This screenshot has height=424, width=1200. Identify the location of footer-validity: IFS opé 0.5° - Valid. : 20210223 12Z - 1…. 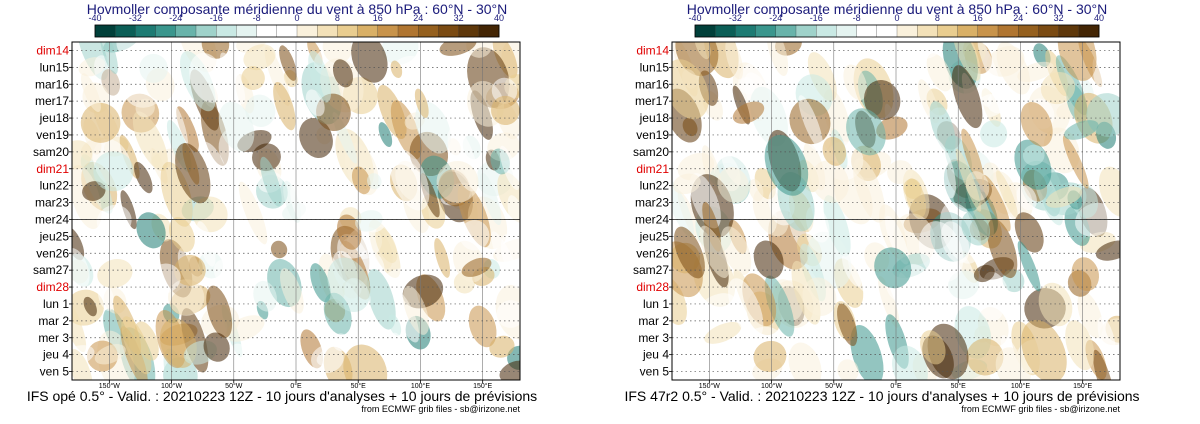
(282, 396).